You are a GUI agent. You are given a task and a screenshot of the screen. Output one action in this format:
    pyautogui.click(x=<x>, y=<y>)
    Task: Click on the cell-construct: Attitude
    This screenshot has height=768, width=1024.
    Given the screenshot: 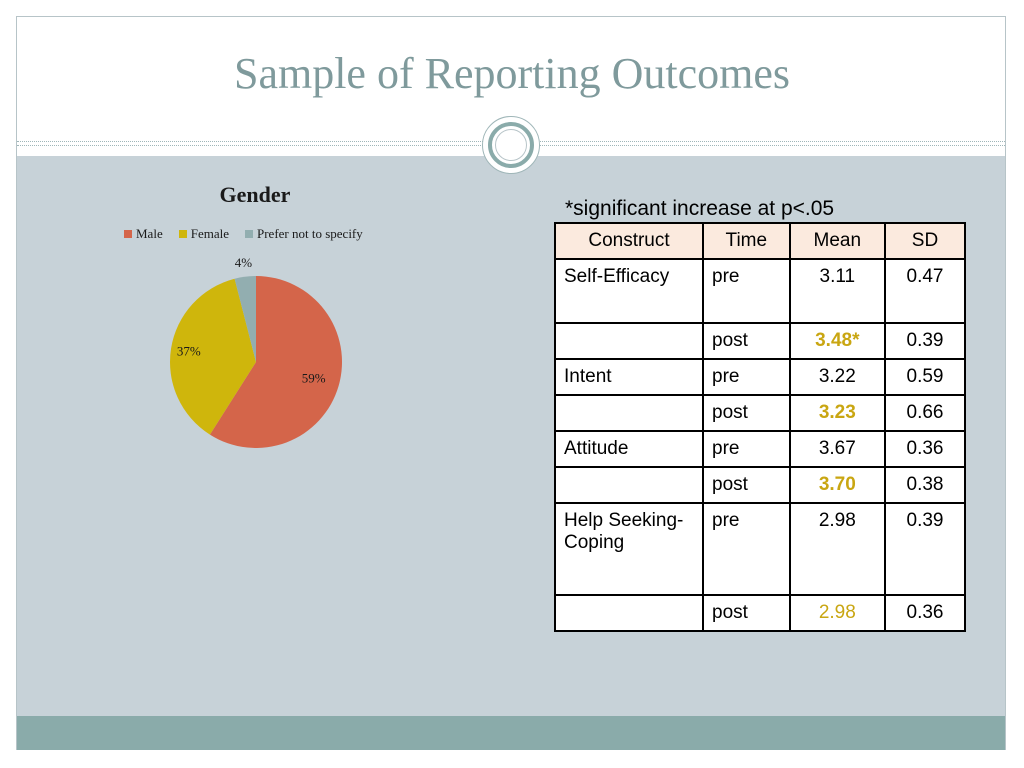 What is the action you would take?
    pyautogui.click(x=629, y=449)
    